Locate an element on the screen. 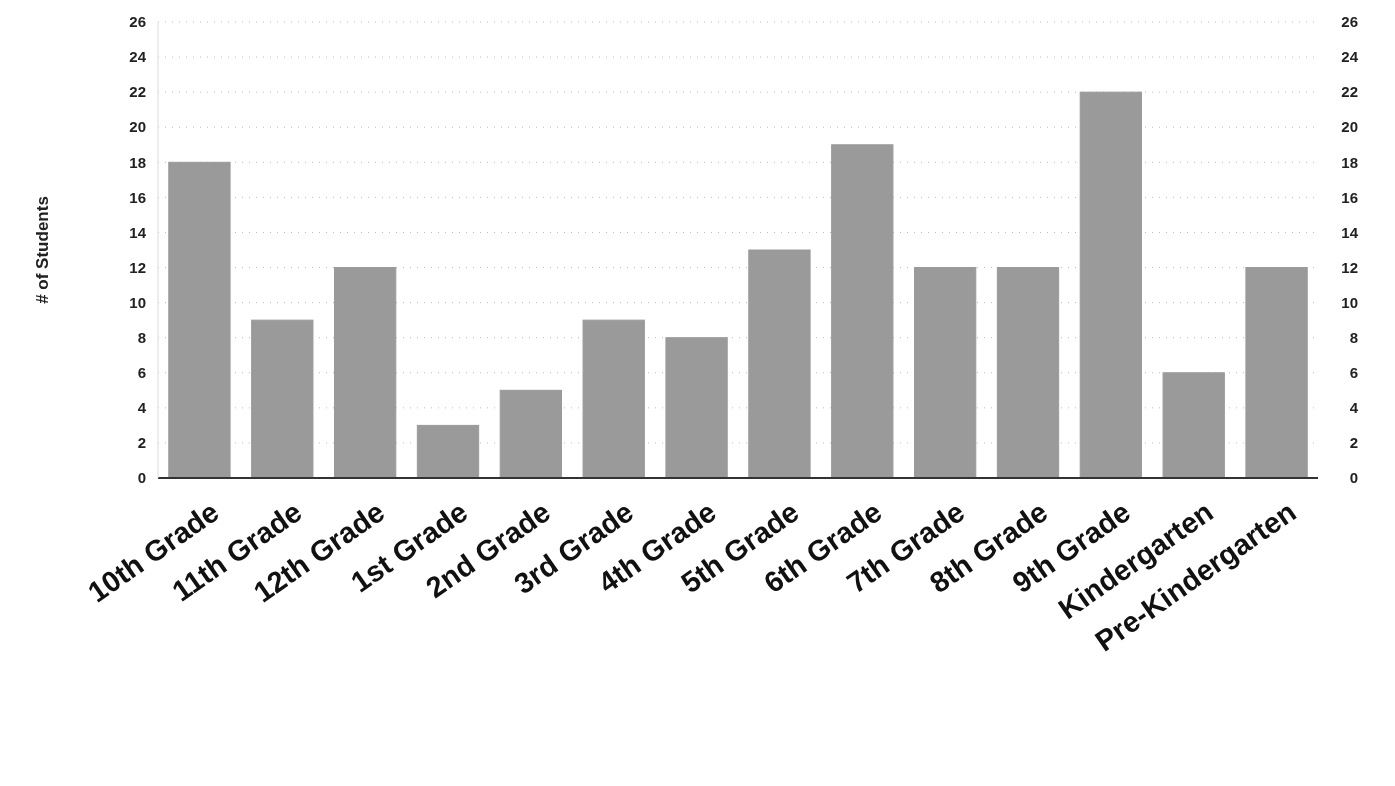  y2-tick-label: 18 is located at coordinates (1349, 162).